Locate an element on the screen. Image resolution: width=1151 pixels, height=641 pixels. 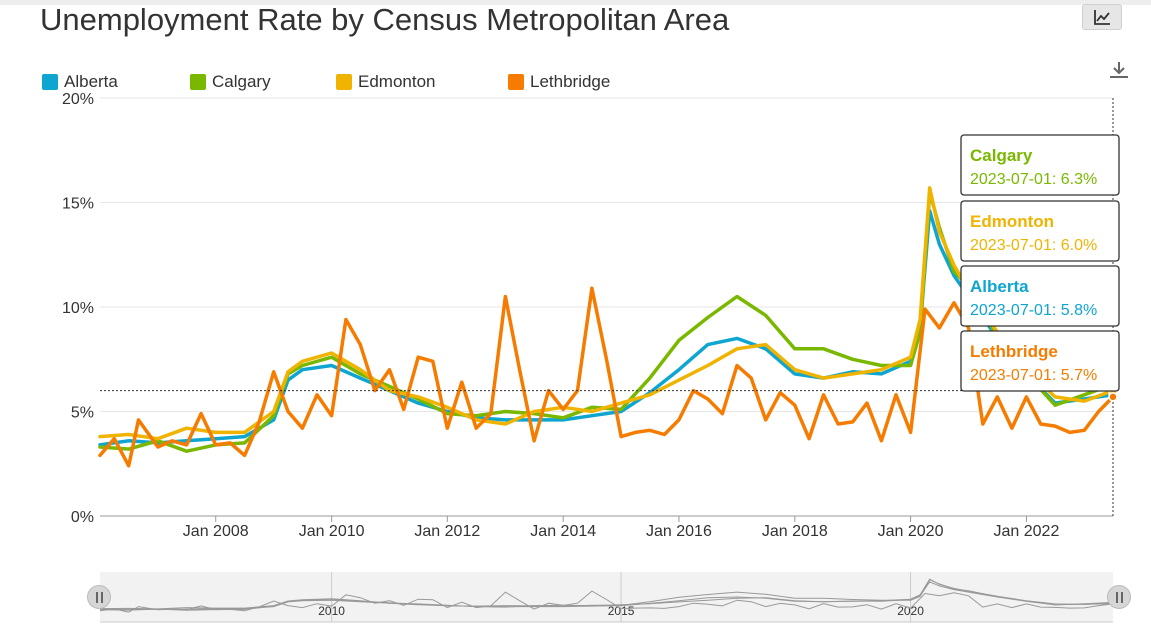
download-button is located at coordinates (1119, 70).